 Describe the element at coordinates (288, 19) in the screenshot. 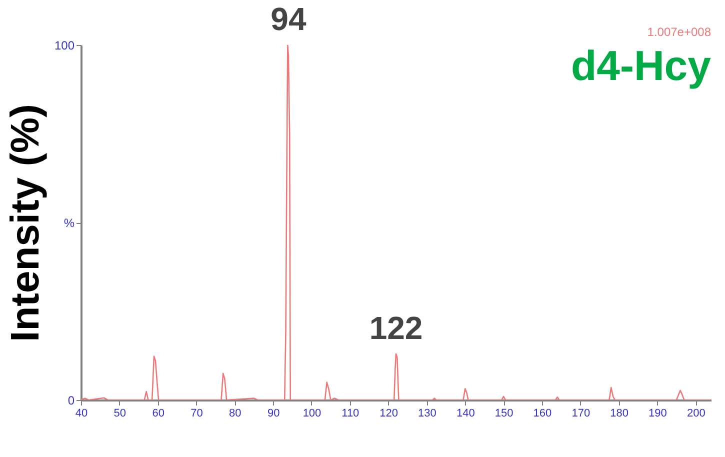

I see `annotation: 94` at that location.